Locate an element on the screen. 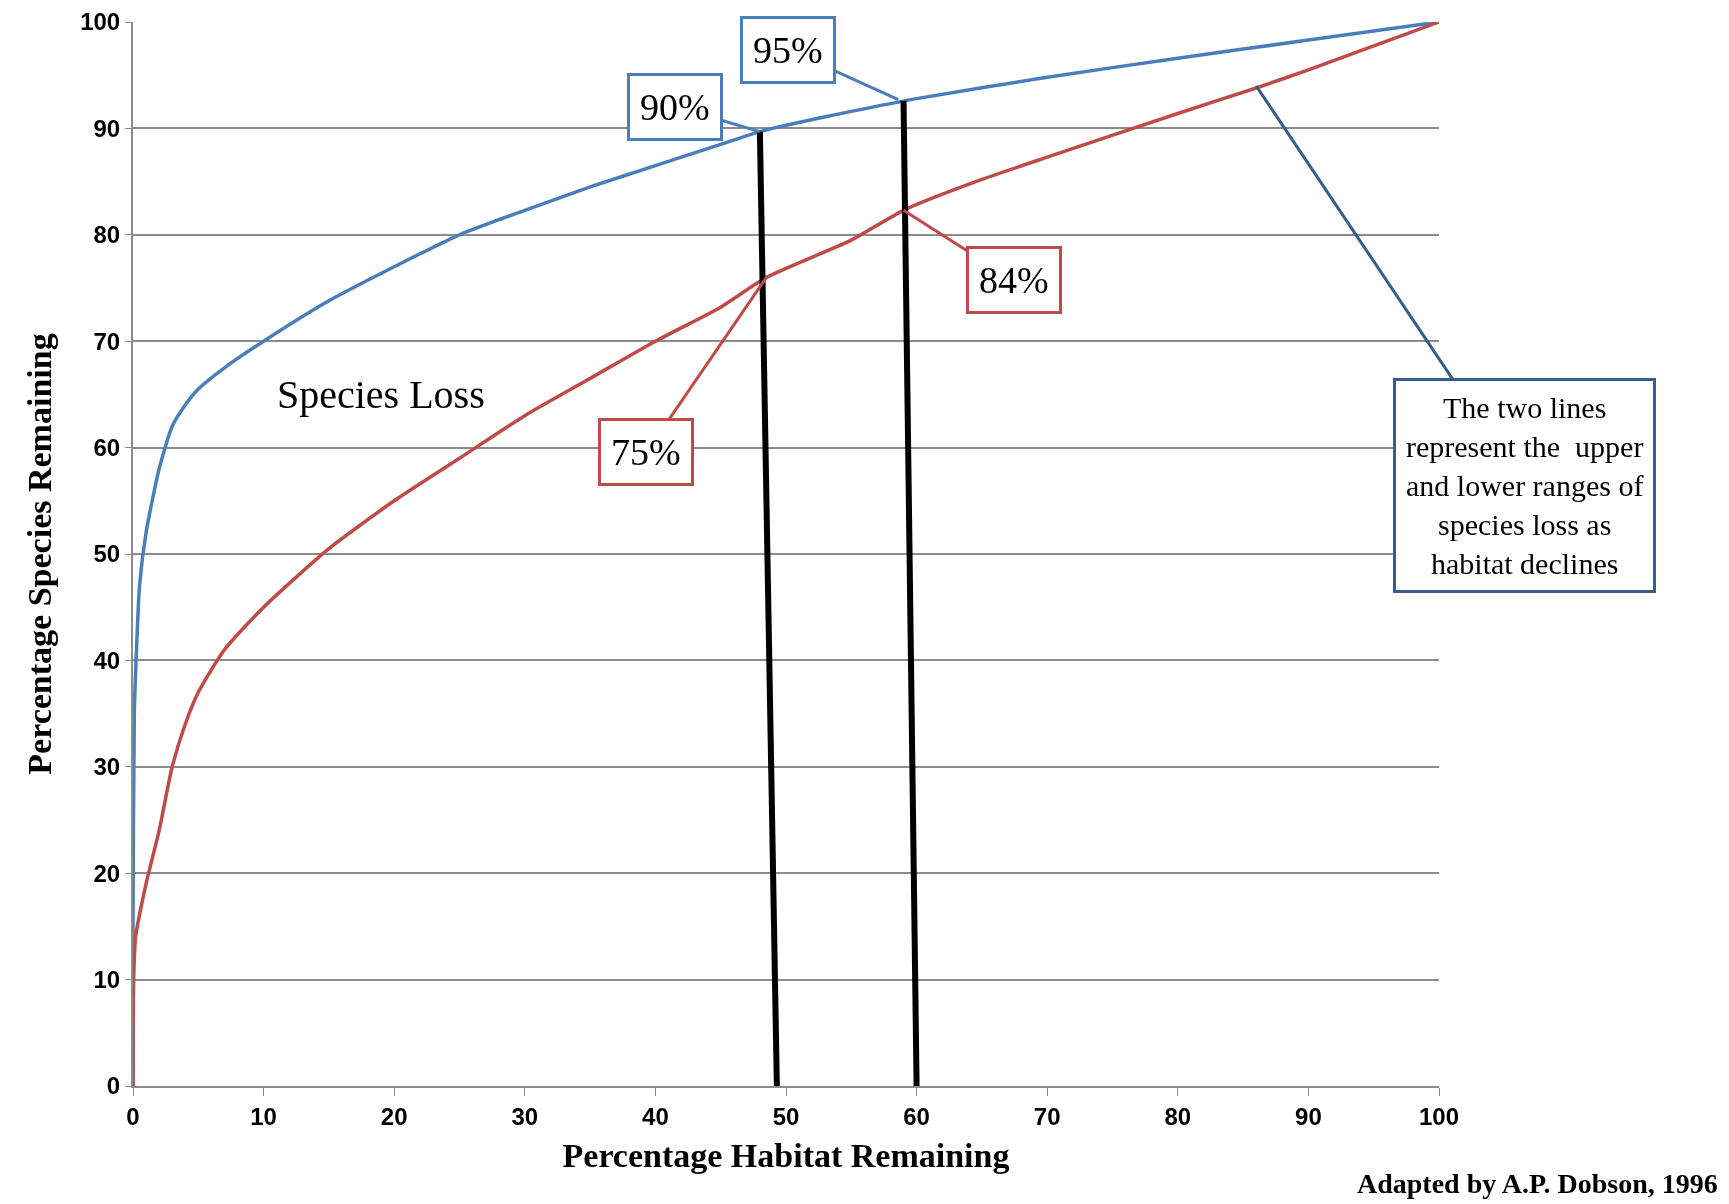 Image resolution: width=1729 pixels, height=1204 pixels. y-tick-label: 70 is located at coordinates (107, 341).